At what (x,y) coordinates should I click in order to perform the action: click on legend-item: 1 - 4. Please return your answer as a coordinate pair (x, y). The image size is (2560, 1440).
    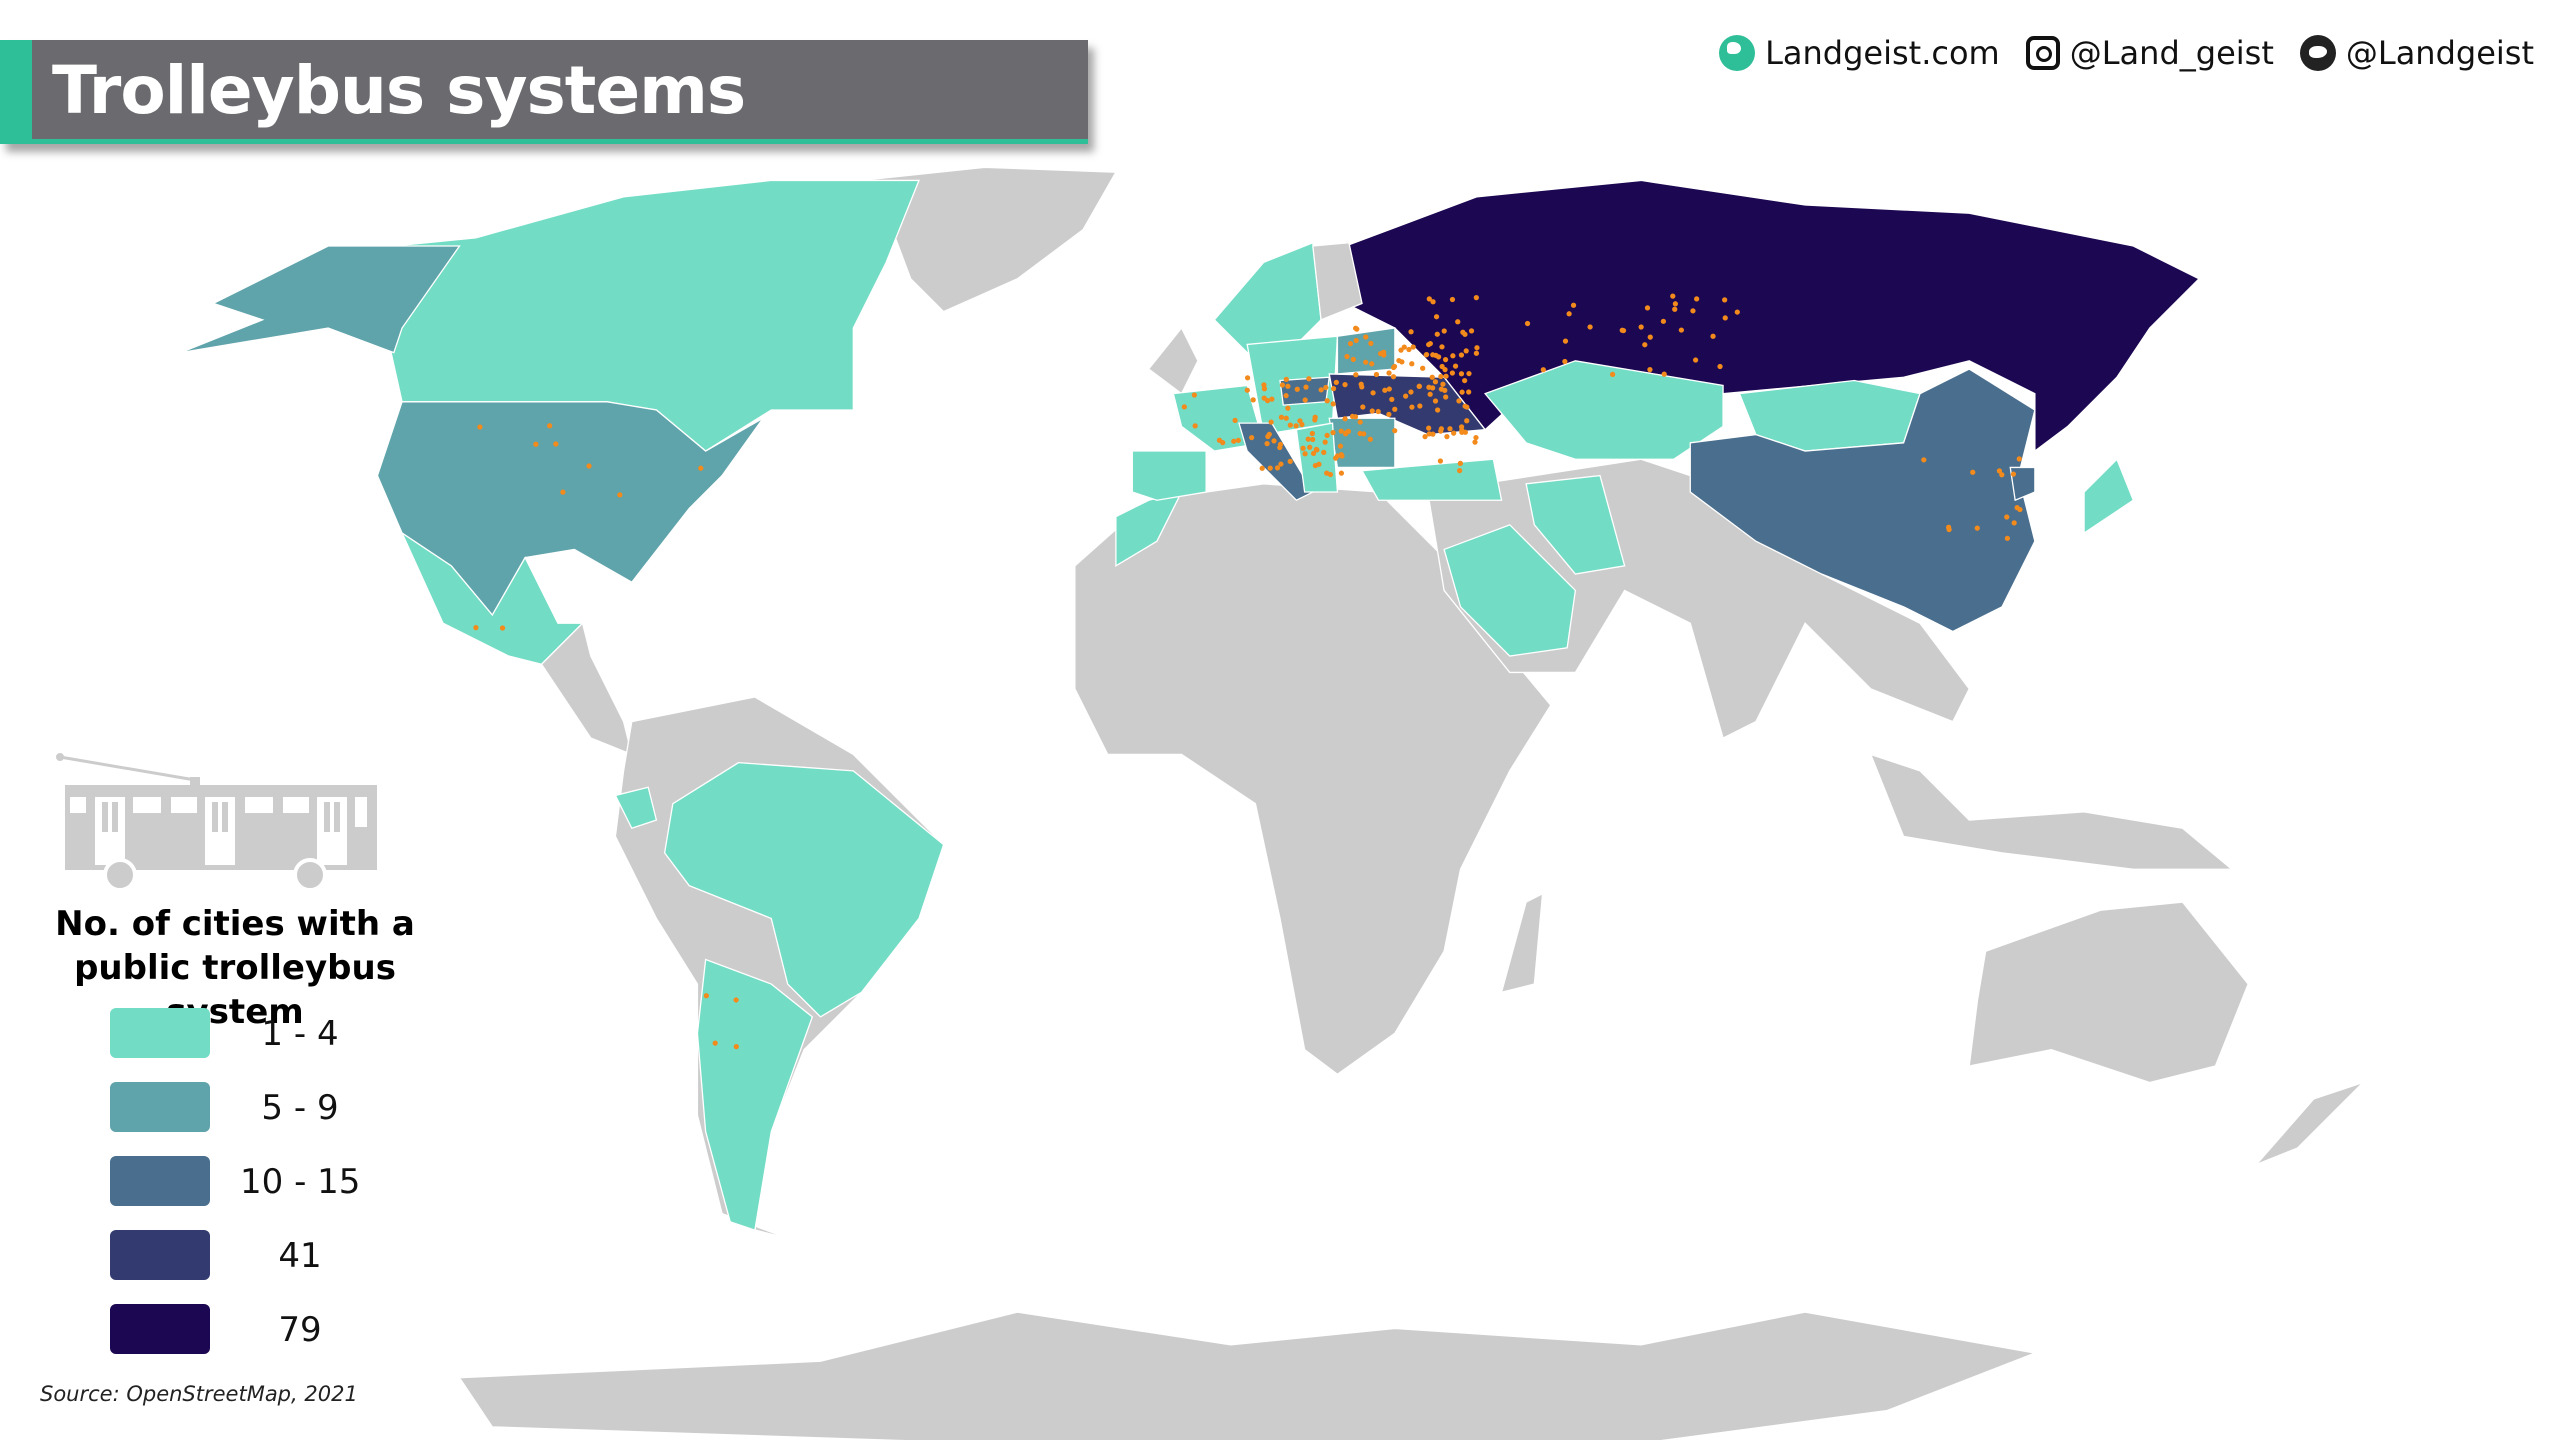
    Looking at the image, I should click on (224, 1033).